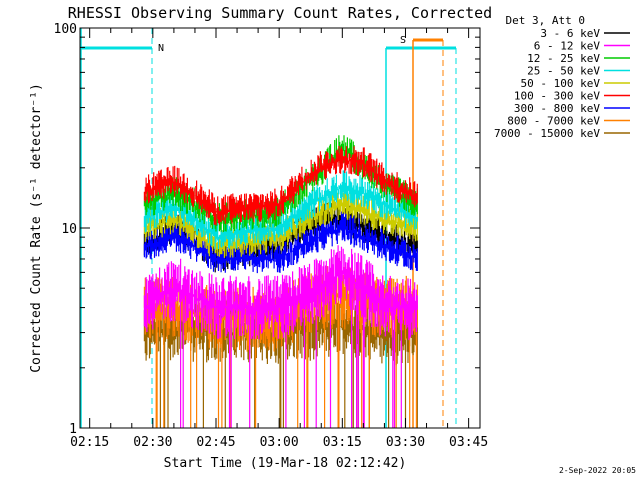 The image size is (640, 480). I want to click on legend-label: 100 - 300 keV, so click(557, 96).